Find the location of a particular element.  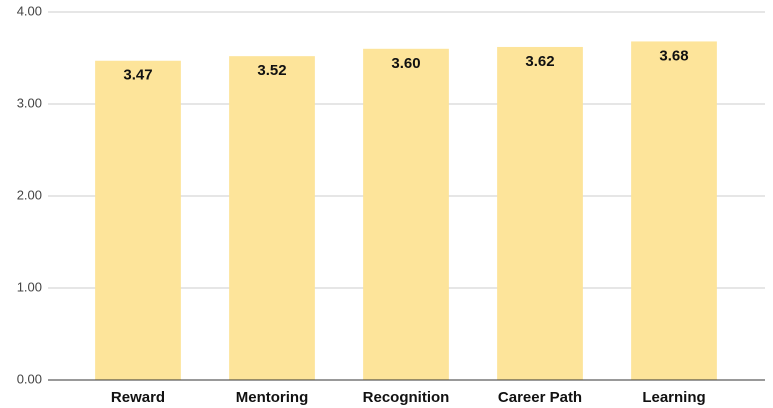

y-tick-label: 3.00 is located at coordinates (29, 102).